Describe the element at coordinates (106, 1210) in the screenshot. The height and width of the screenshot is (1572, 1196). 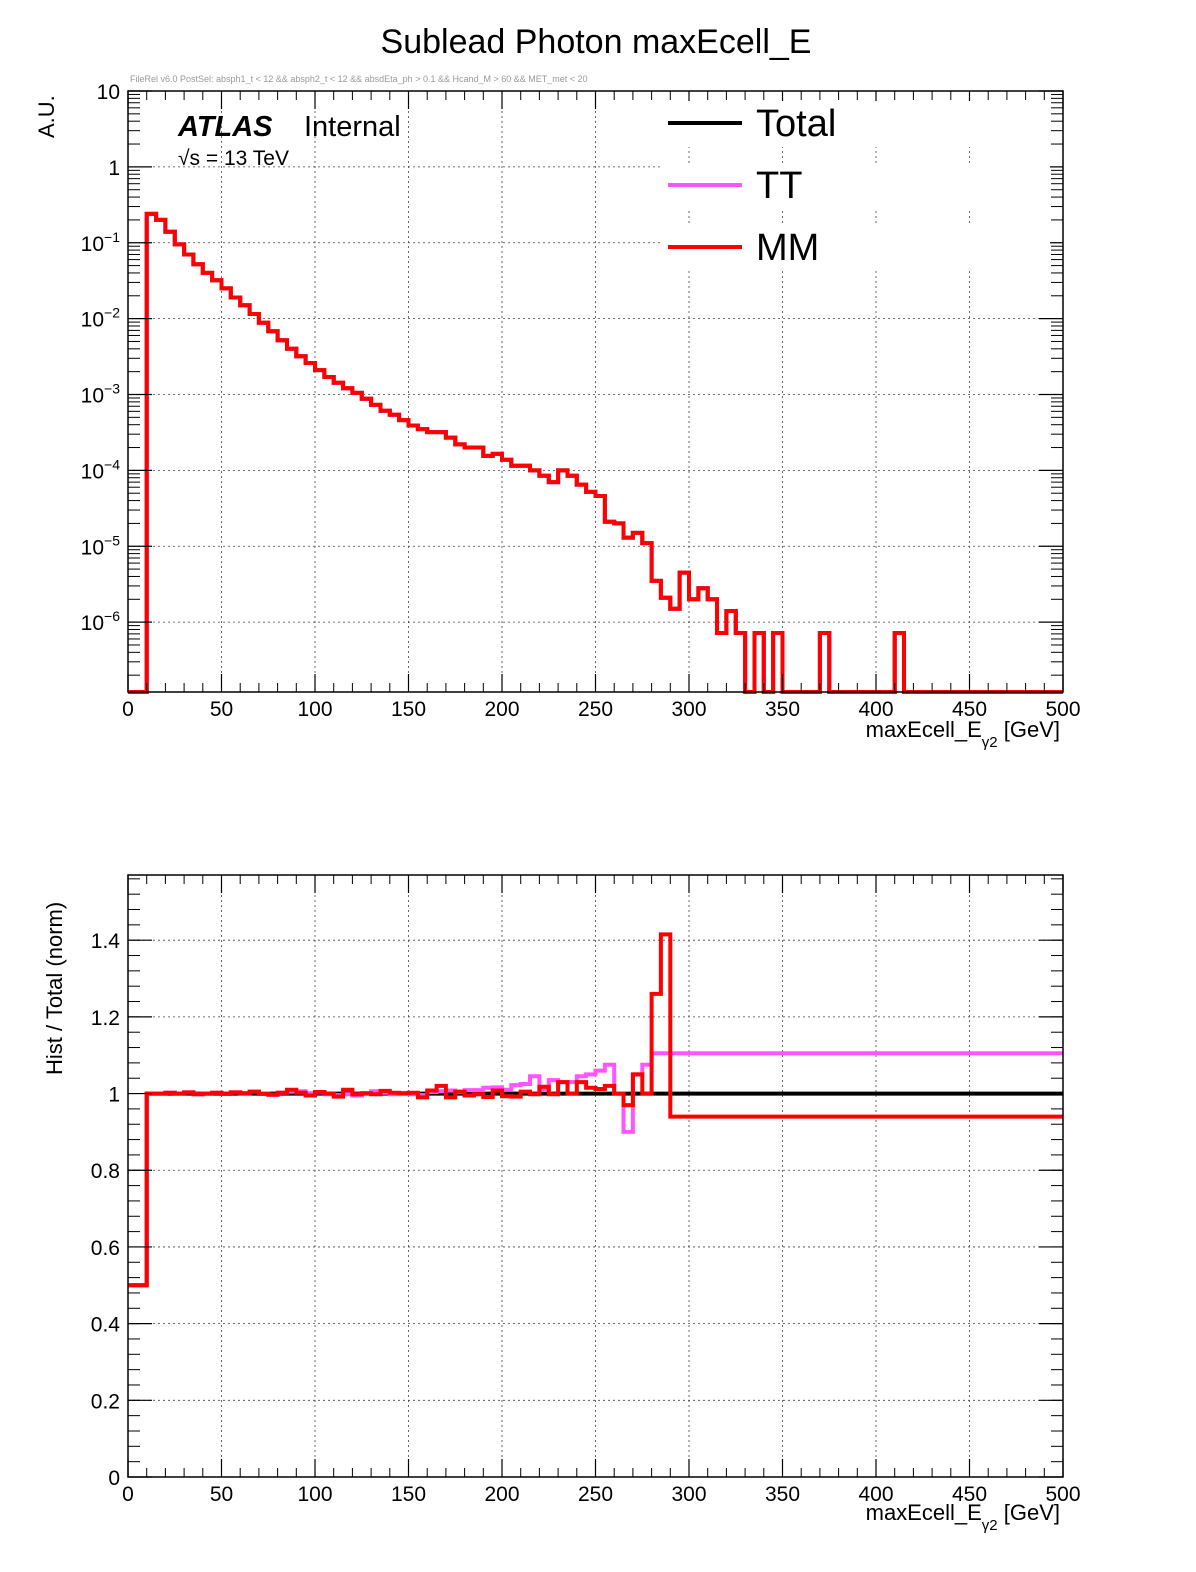
I see `bottom-y-tick-labels: 0 0.2 0.4 0.6 0.8 1 1.2 1.4` at that location.